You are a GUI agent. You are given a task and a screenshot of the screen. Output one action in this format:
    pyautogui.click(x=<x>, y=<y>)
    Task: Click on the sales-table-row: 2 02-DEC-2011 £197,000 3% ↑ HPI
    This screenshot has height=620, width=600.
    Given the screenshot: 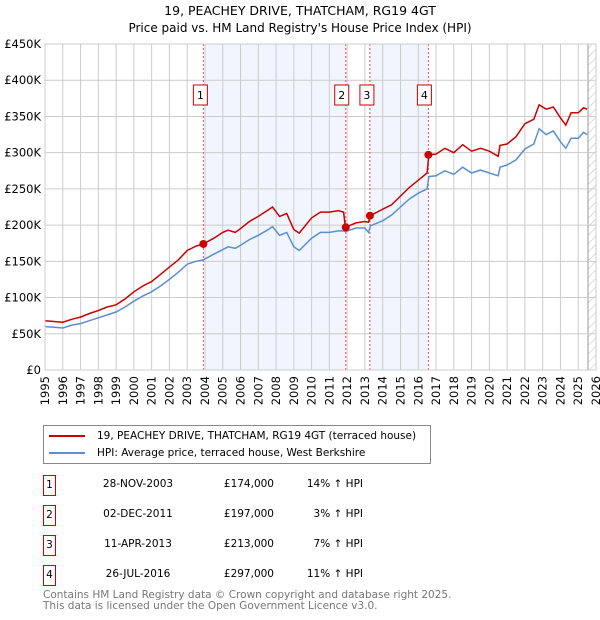 What is the action you would take?
    pyautogui.click(x=243, y=515)
    